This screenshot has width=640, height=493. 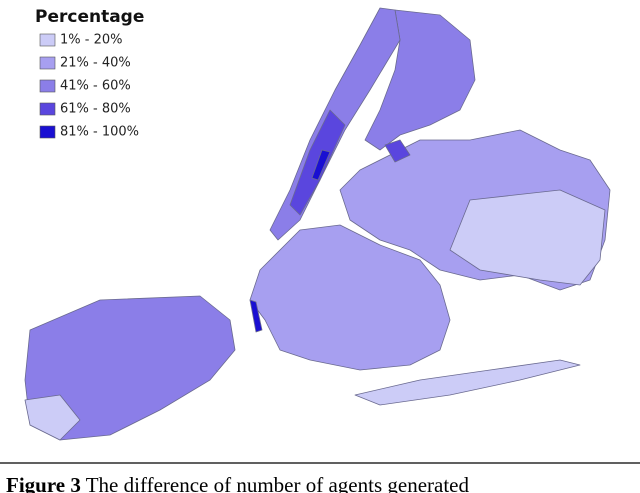 I want to click on caption-label: Figure 3, so click(x=43, y=483).